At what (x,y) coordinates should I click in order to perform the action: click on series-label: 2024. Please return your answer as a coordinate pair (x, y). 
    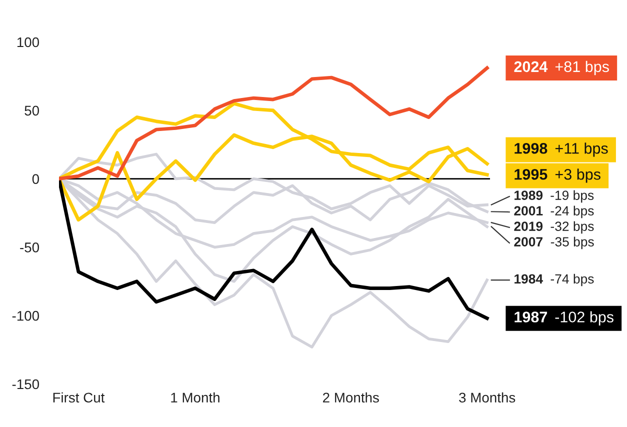
    Looking at the image, I should click on (531, 66).